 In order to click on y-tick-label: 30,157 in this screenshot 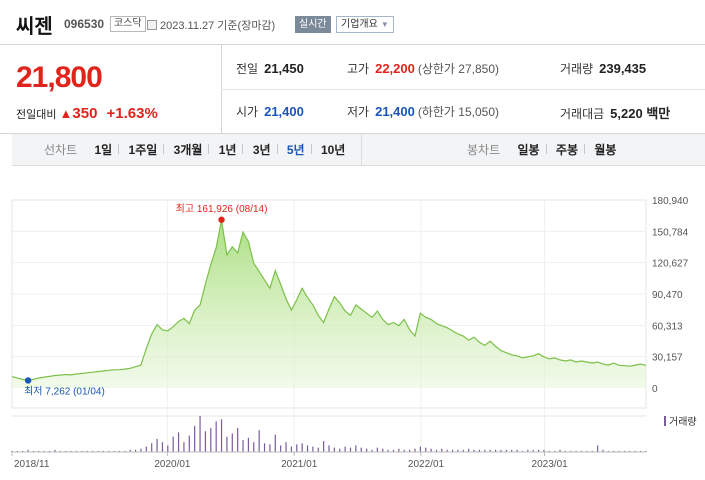, I will do `click(667, 358)`.